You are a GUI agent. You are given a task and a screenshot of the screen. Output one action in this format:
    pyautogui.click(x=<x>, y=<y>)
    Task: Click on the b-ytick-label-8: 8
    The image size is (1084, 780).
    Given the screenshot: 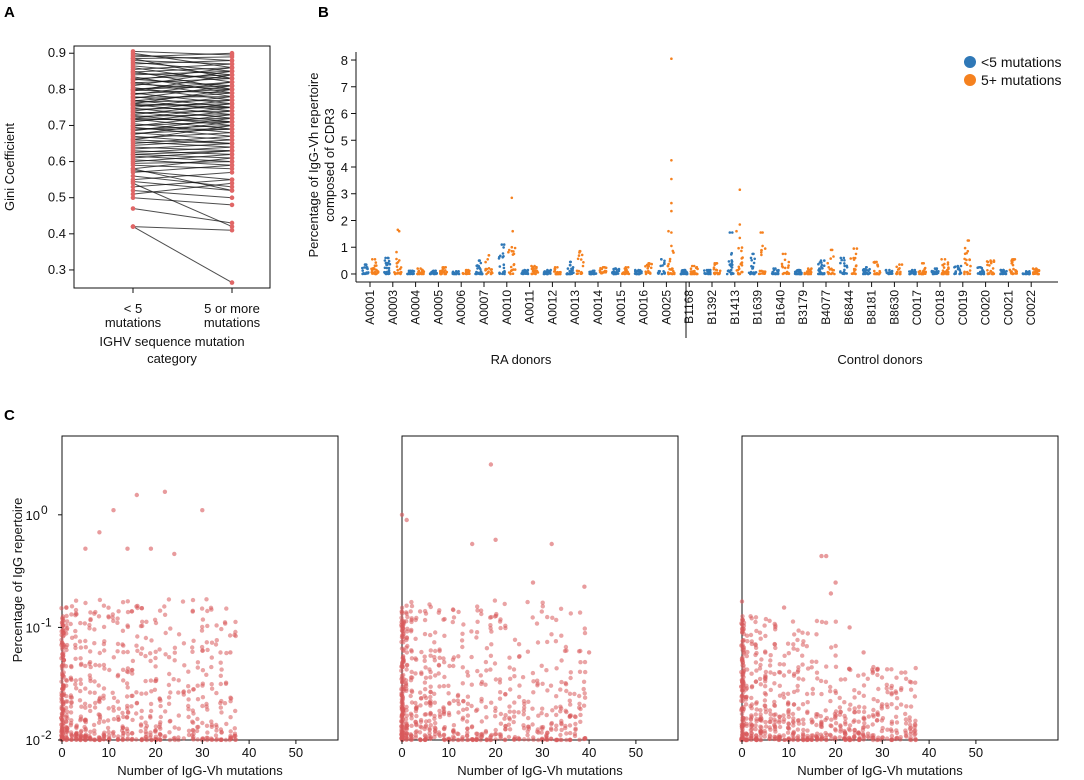 What is the action you would take?
    pyautogui.click(x=344, y=60)
    